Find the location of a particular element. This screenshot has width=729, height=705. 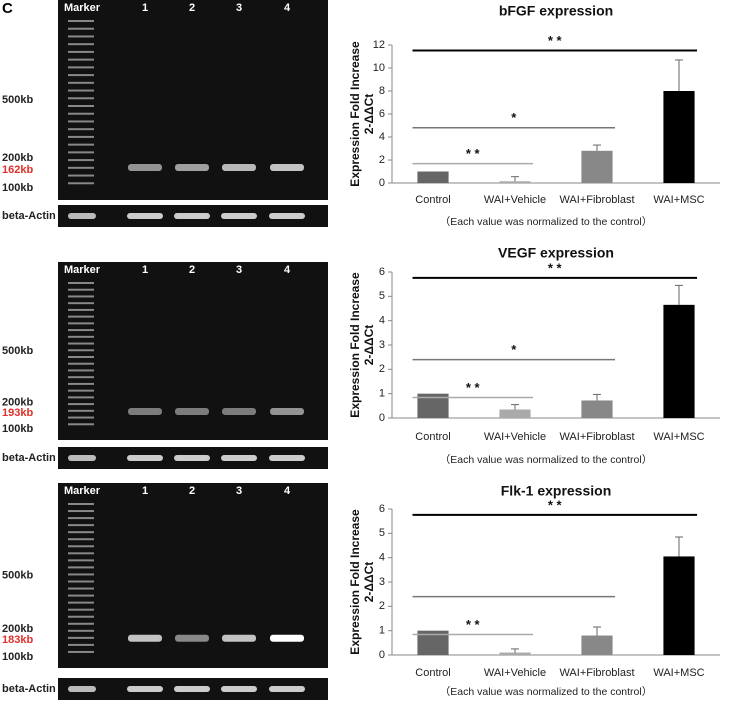

lane-label: 2 is located at coordinates (192, 491).